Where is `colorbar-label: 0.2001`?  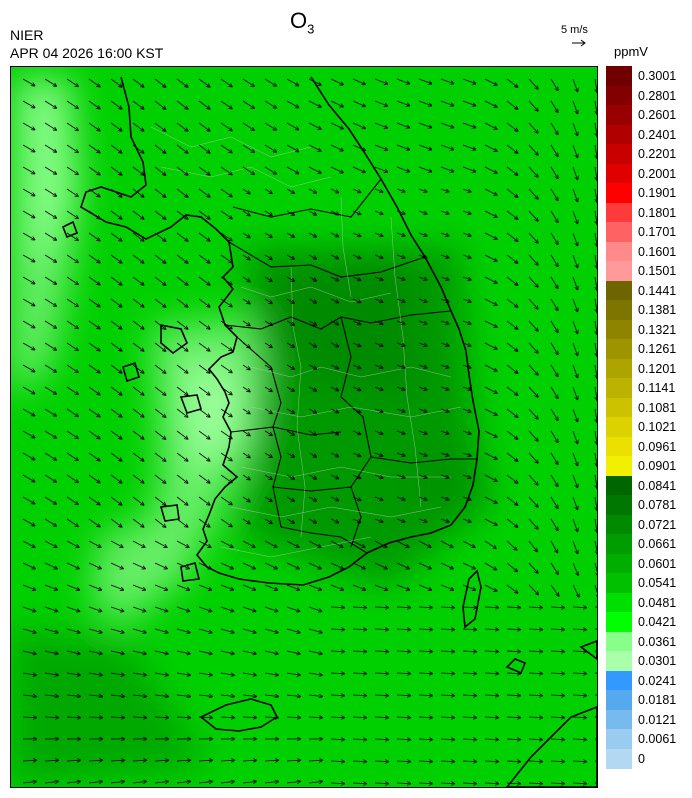
colorbar-label: 0.2001 is located at coordinates (657, 173).